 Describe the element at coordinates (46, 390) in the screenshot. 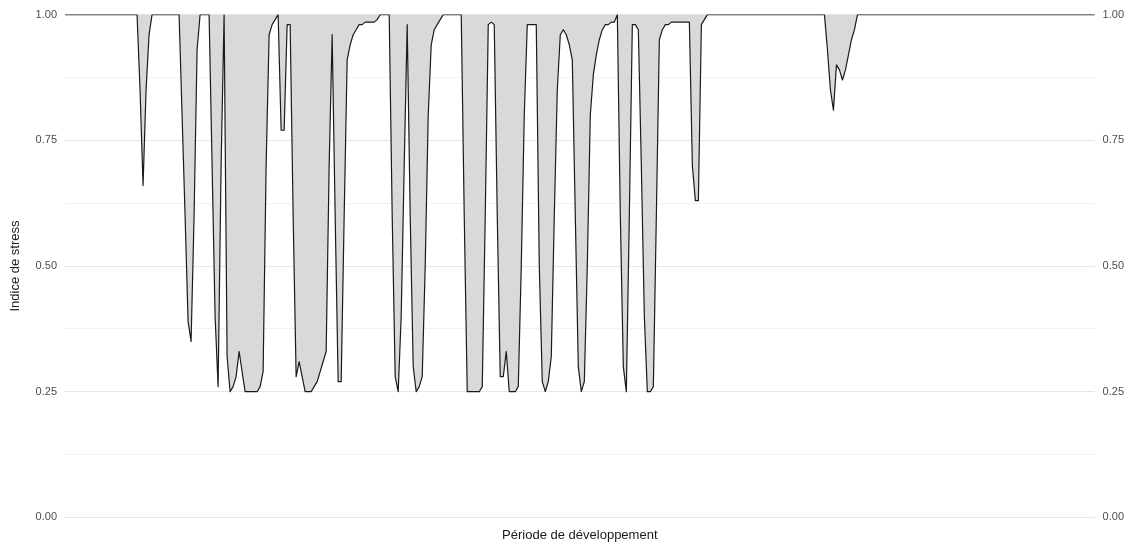

I see `y-tick-label: 0.25` at that location.